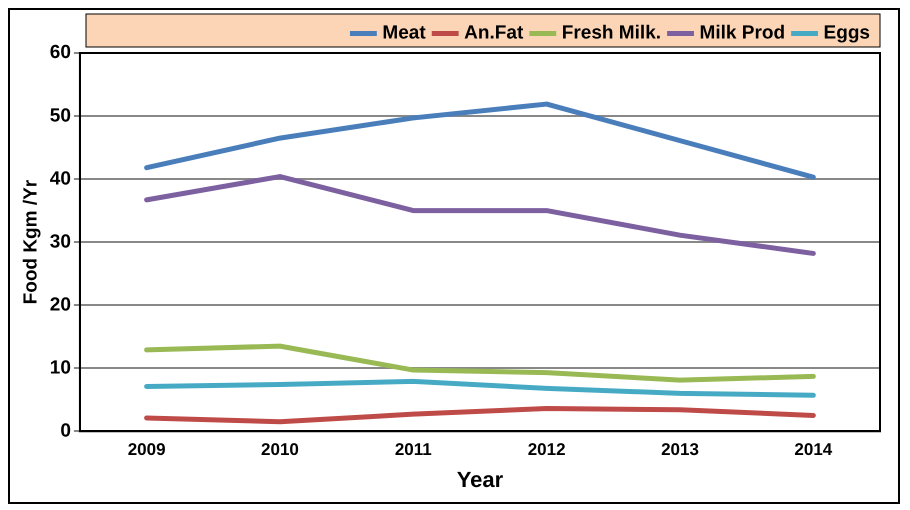  I want to click on x-axis-title: Year, so click(480, 479).